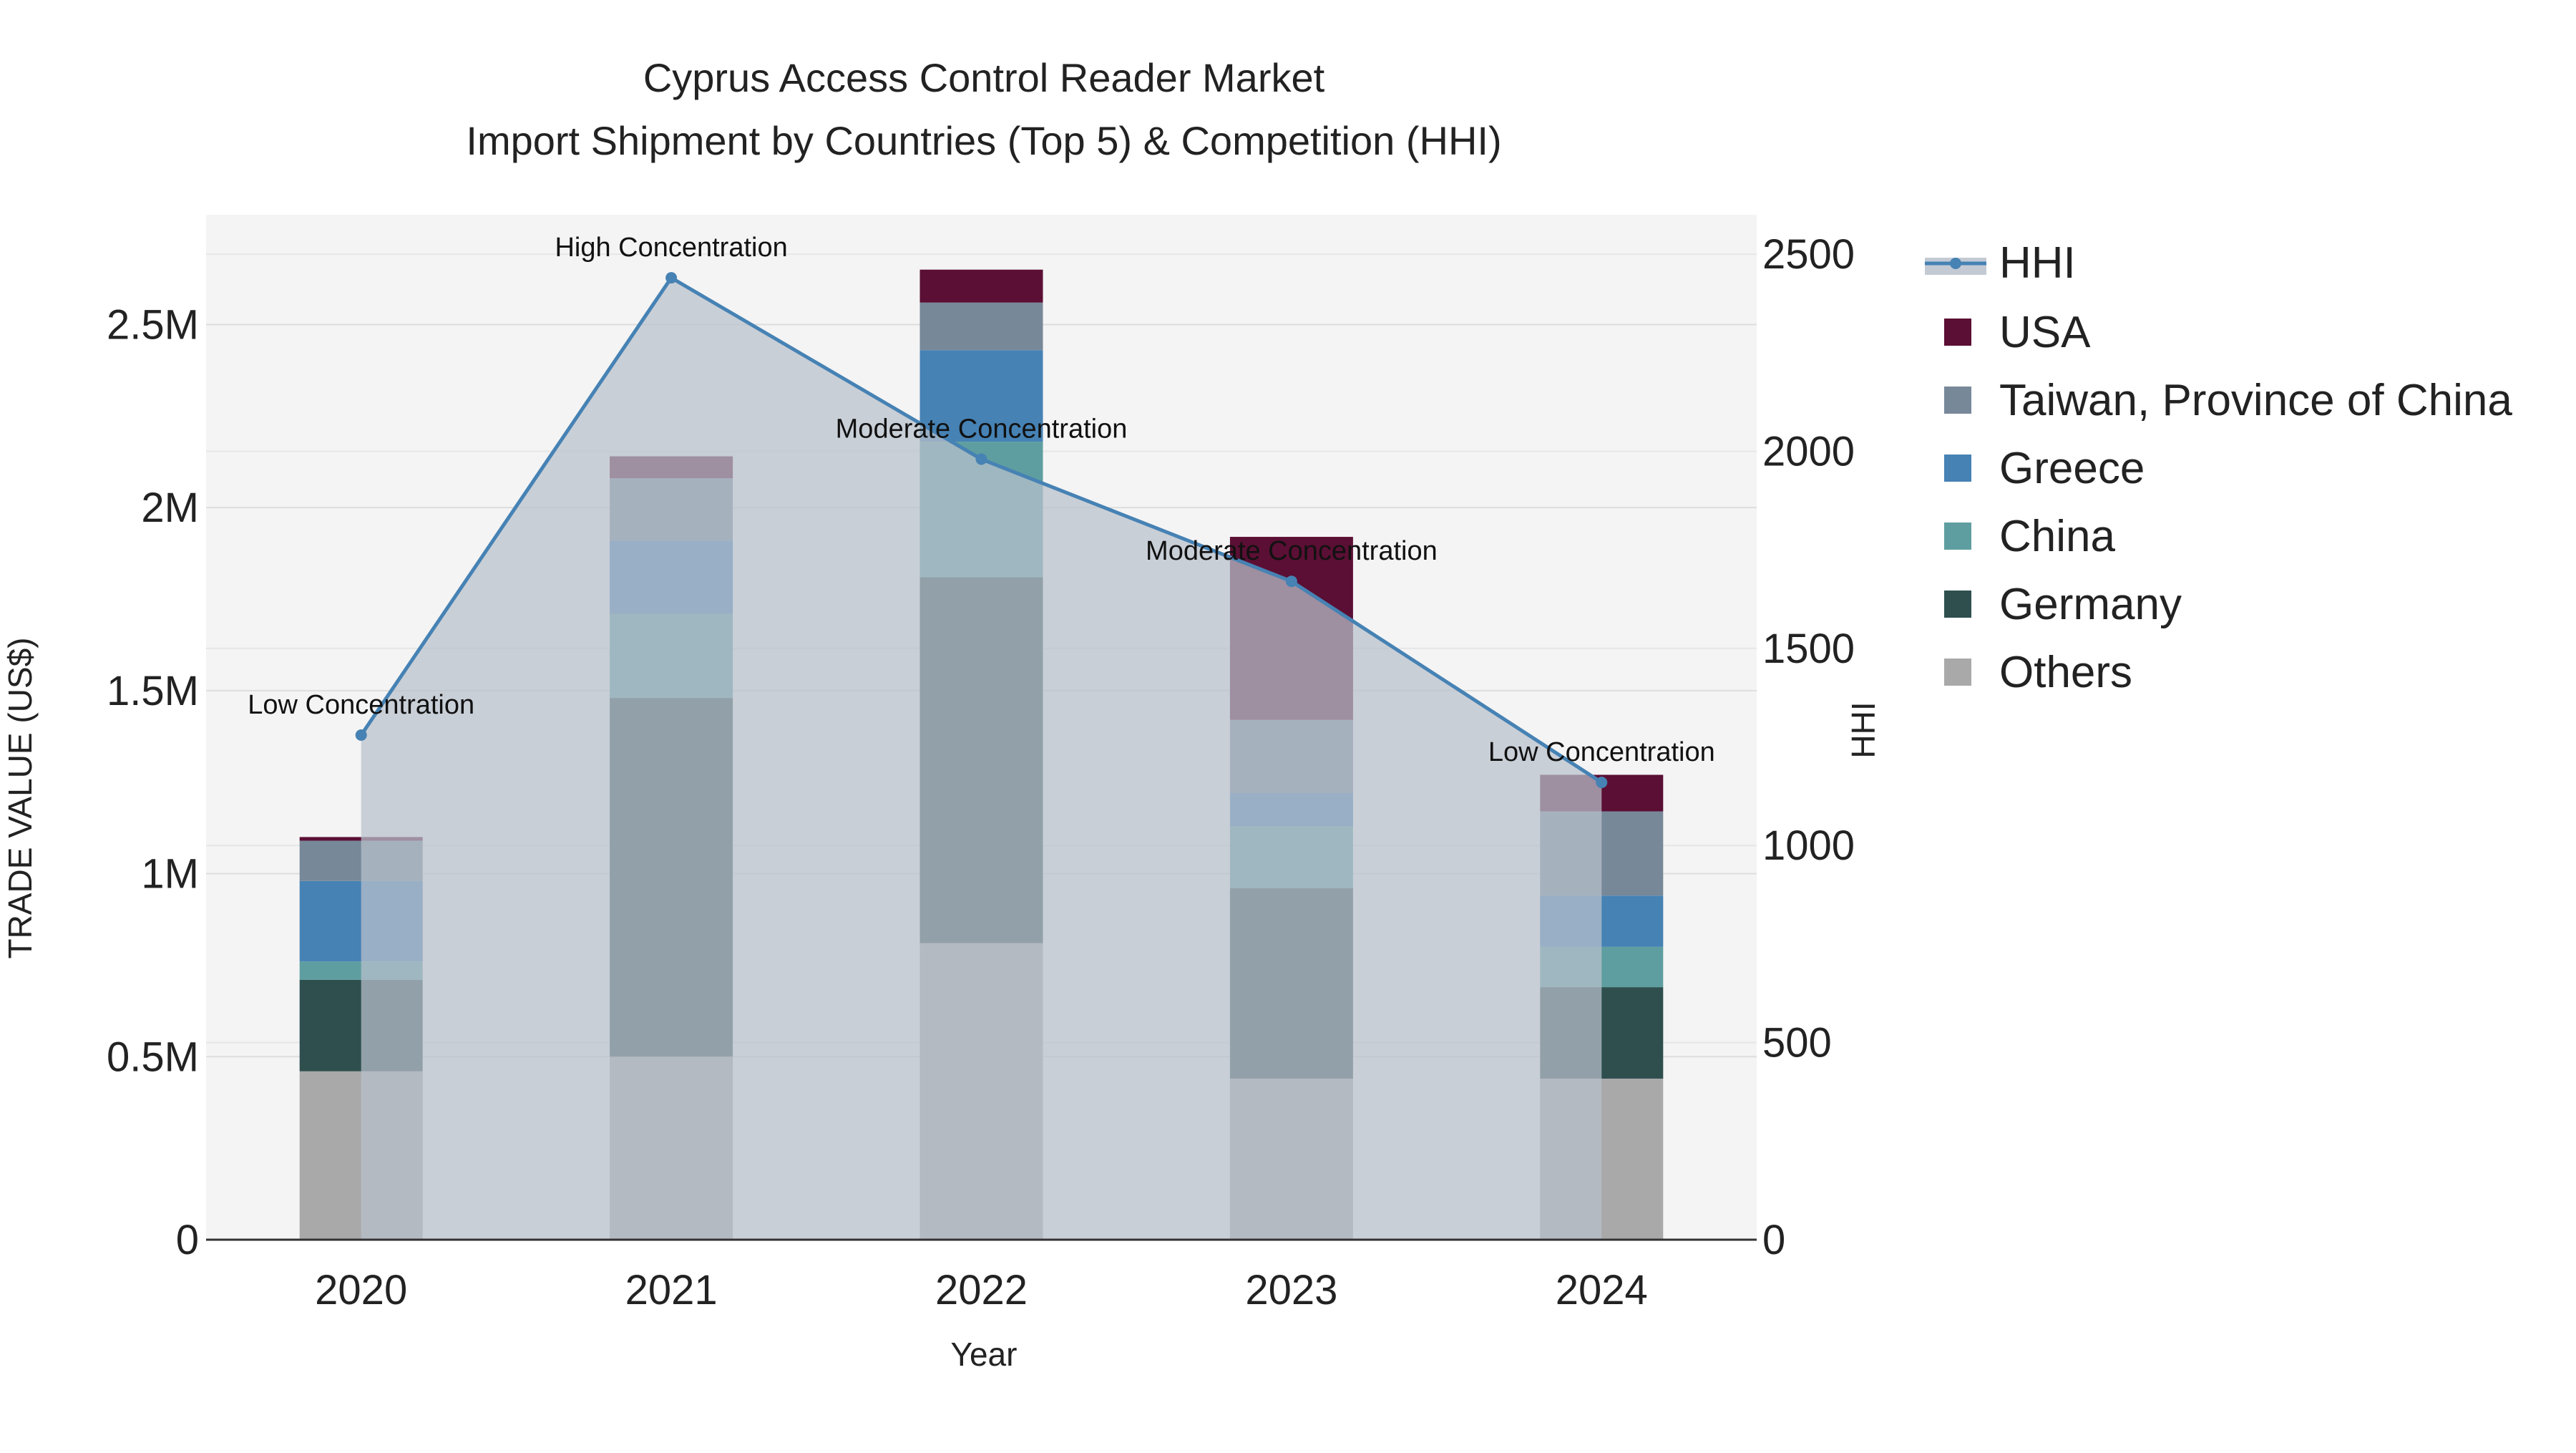  Describe the element at coordinates (1957, 536) in the screenshot. I see `legend-swatch-china` at that location.